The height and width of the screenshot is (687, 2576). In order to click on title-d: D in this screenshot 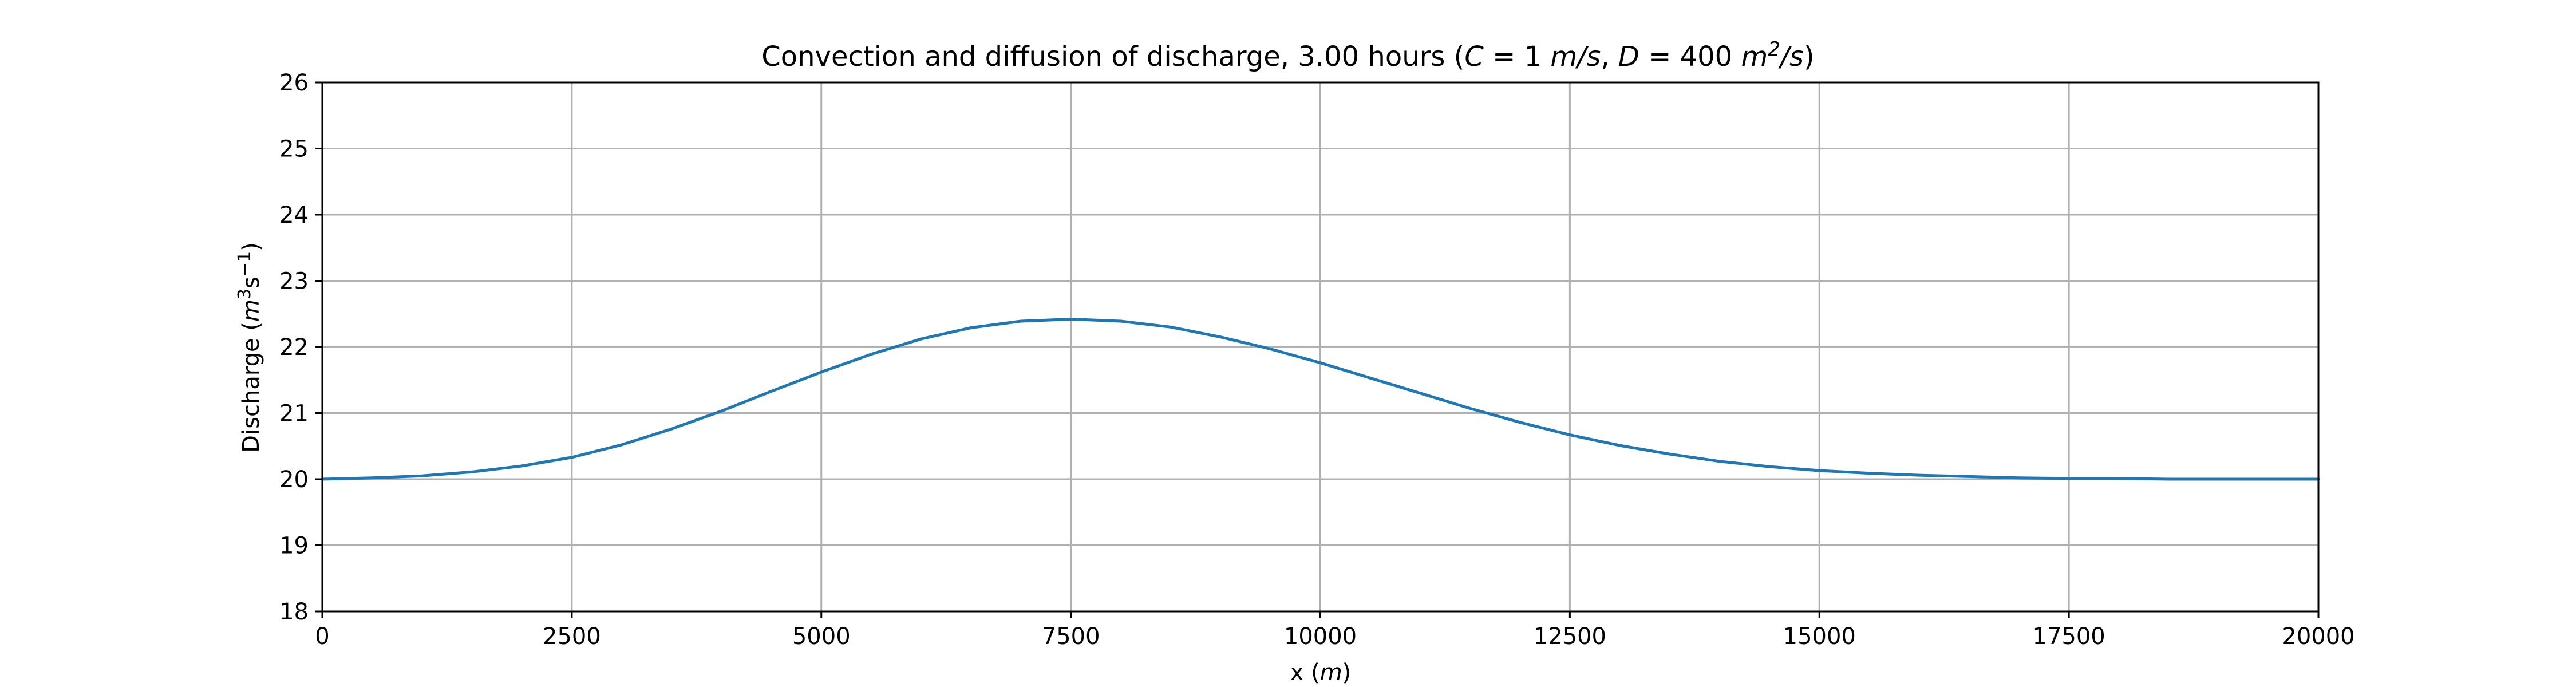, I will do `click(1628, 57)`.